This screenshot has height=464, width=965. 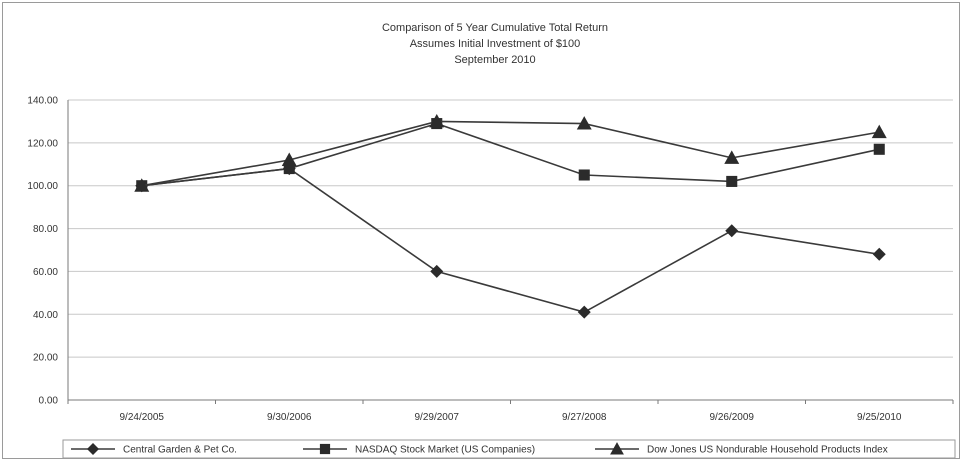 I want to click on y-tick-label-3: 60.00, so click(x=45, y=272).